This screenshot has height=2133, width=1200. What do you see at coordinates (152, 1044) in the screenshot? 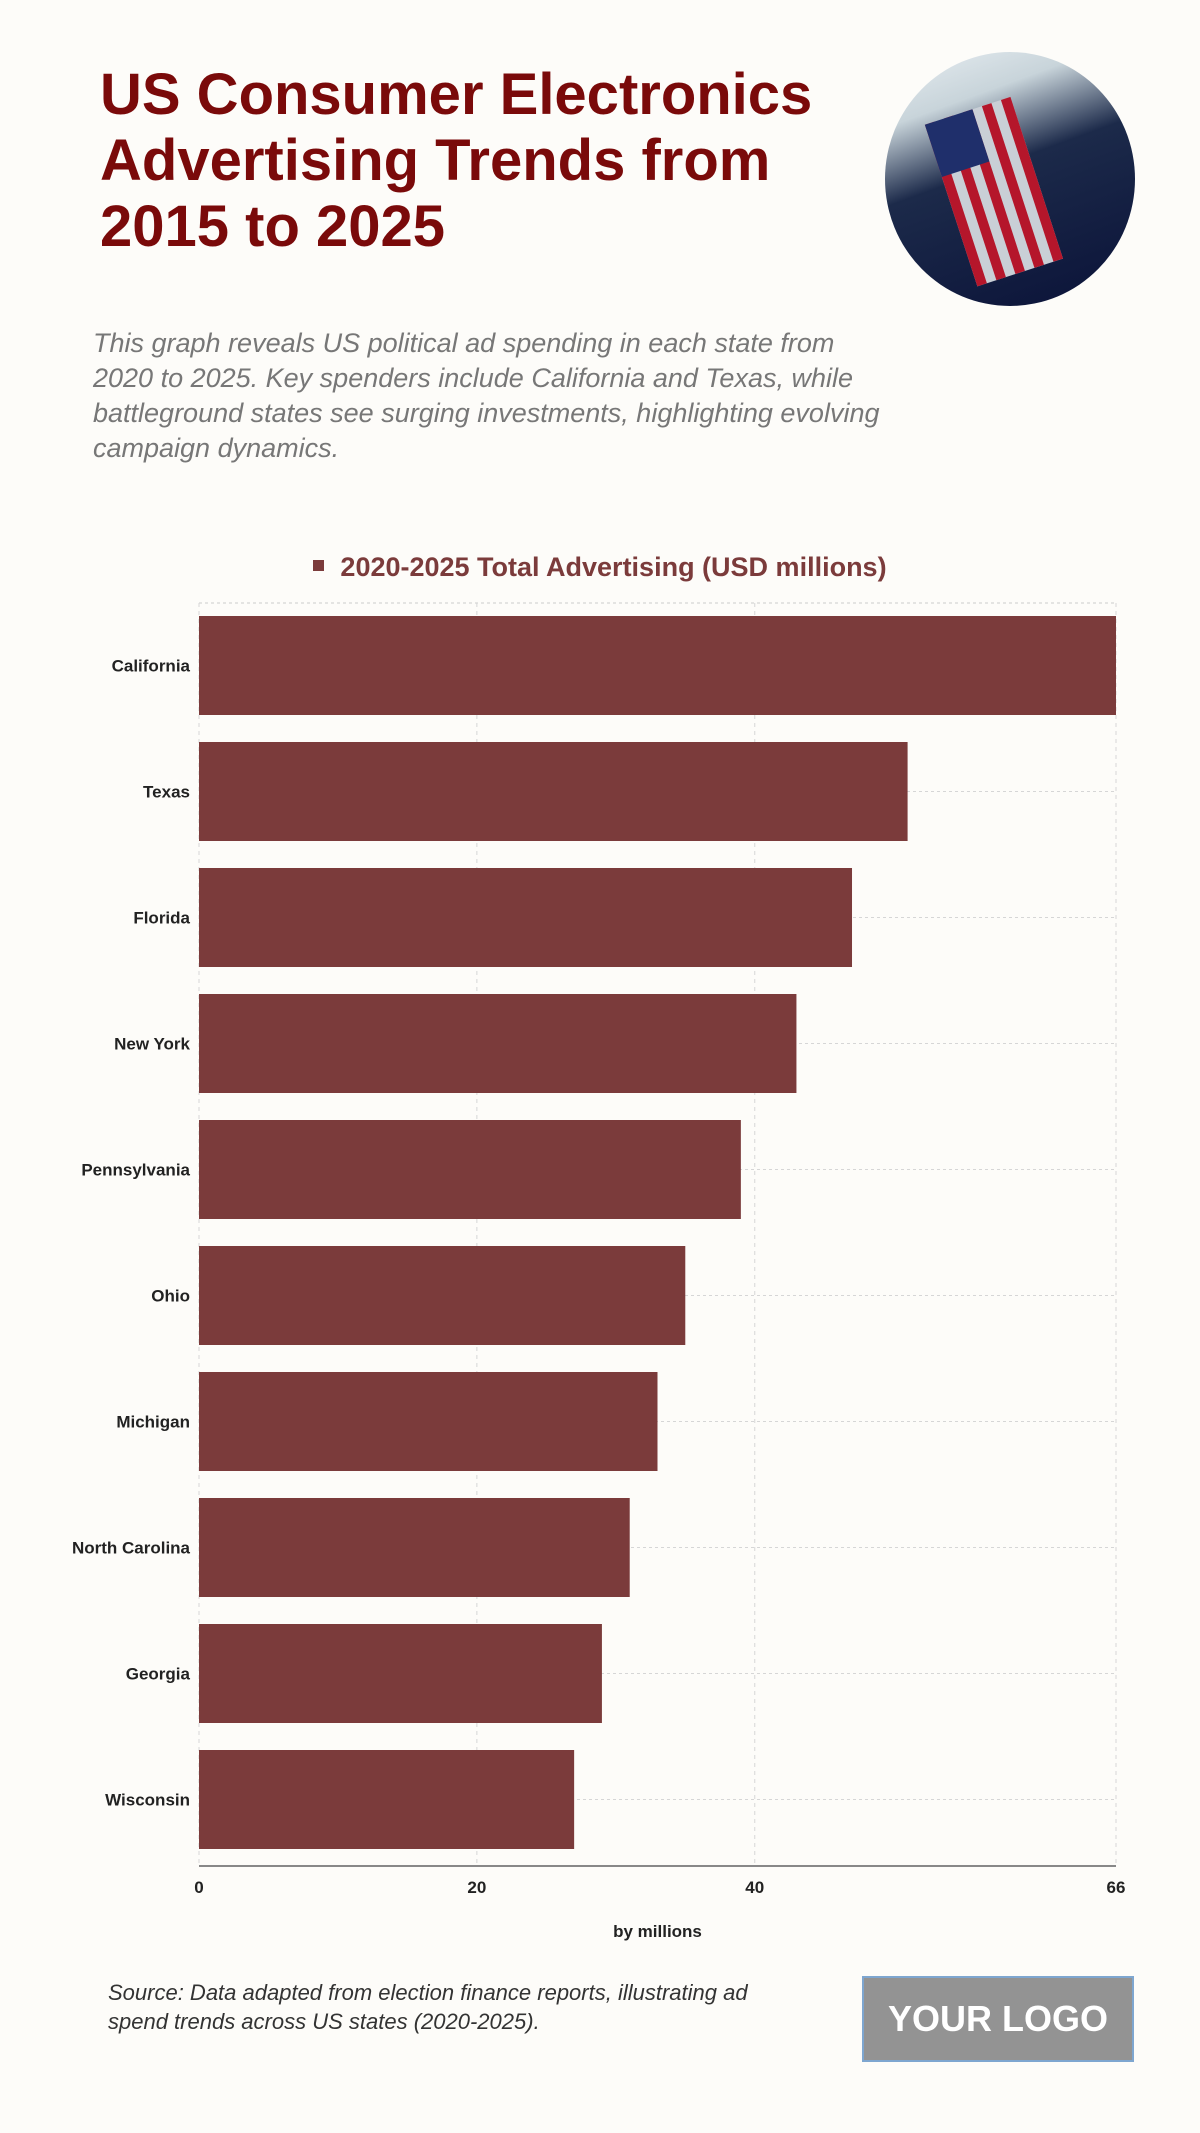
I see `y-tick-label: New York` at bounding box center [152, 1044].